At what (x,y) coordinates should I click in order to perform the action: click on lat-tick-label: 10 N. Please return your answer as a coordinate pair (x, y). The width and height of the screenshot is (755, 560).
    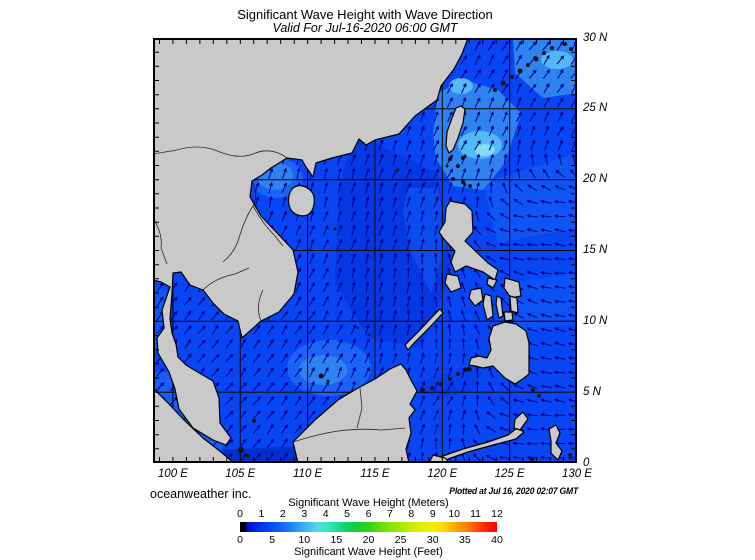
    Looking at the image, I should click on (595, 320).